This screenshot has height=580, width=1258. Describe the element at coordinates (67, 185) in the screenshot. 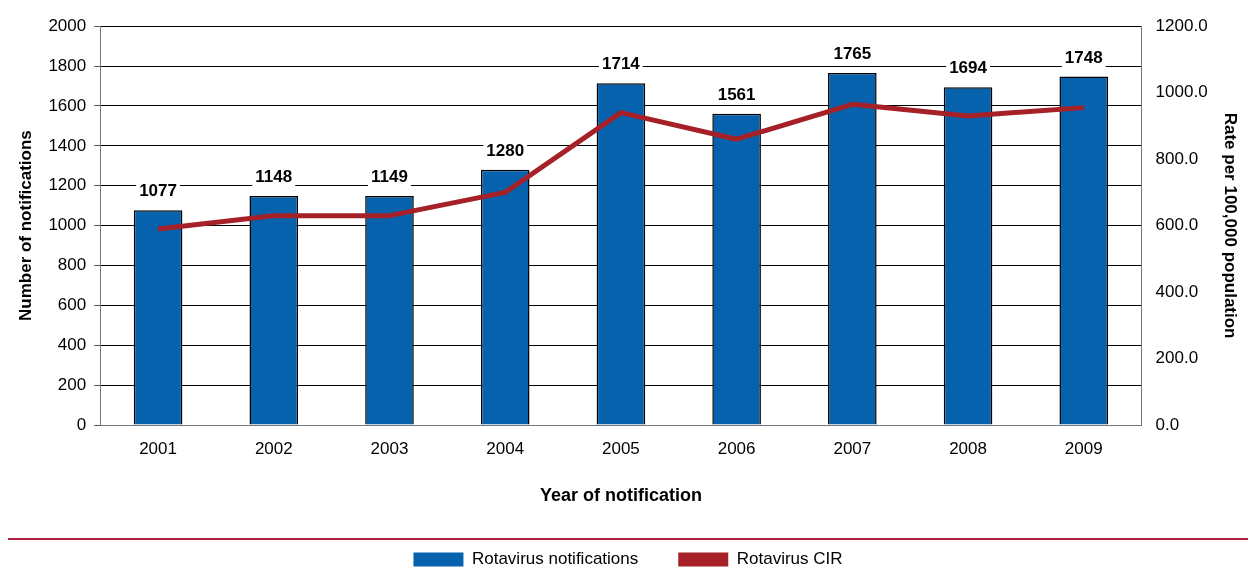

I see `y-tick-label: 1200` at that location.